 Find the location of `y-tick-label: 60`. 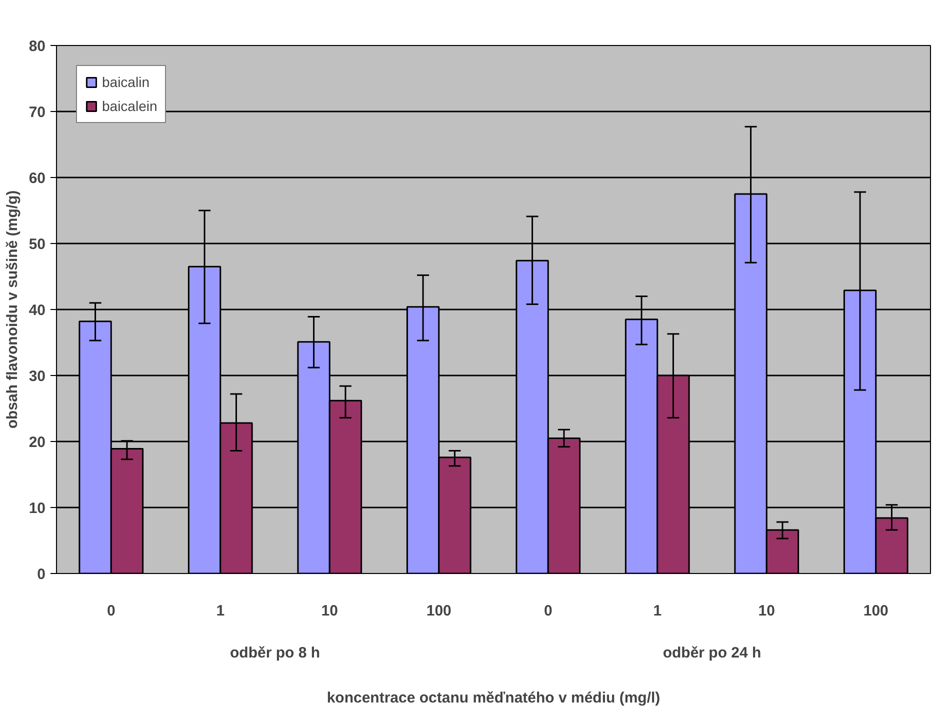

y-tick-label: 60 is located at coordinates (37, 178).